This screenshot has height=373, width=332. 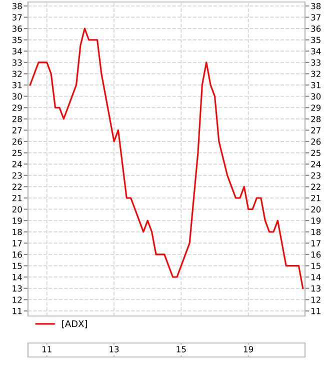 I want to click on y-tick-label: 22, so click(x=17, y=187).